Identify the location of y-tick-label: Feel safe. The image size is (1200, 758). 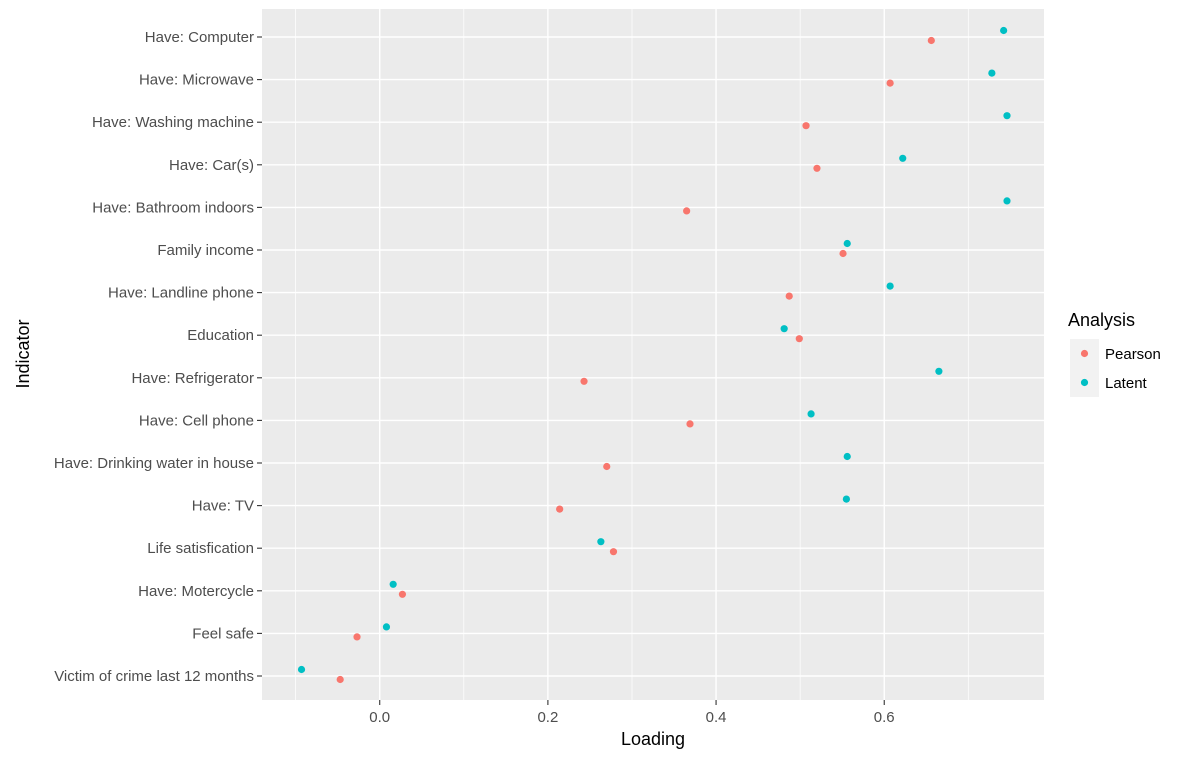
(223, 633).